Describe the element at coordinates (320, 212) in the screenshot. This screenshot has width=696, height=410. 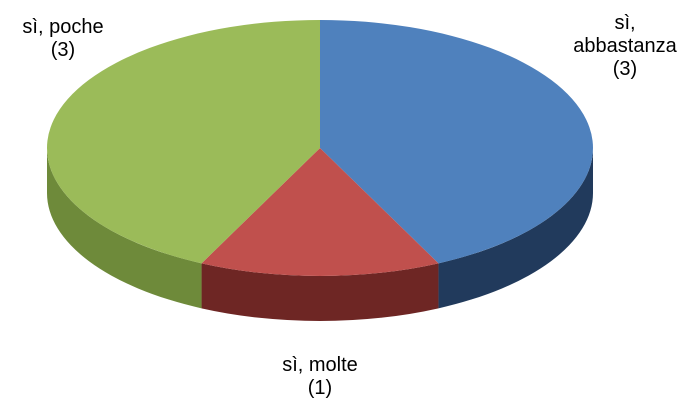
I see `slice` at that location.